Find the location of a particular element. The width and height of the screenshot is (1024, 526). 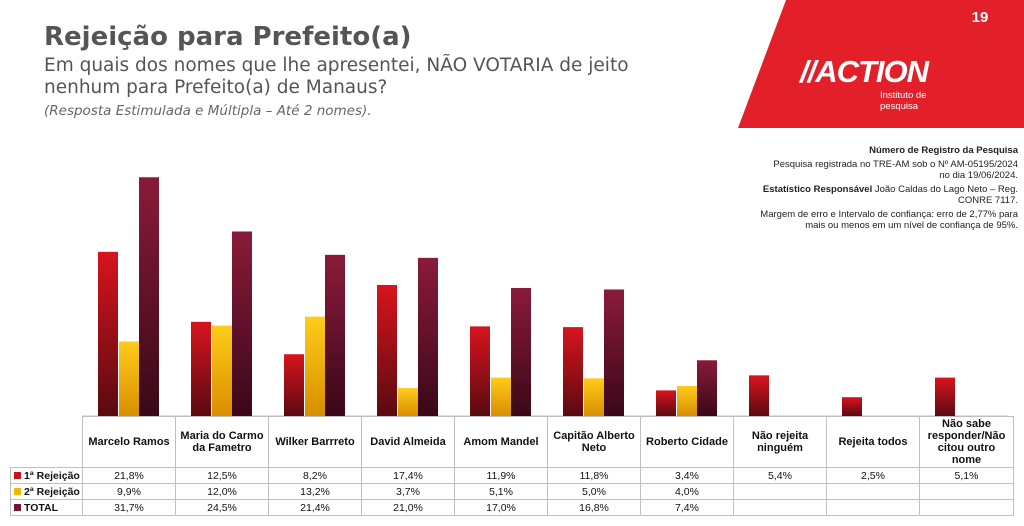

data-label-1-rejeicao-david-almeida: 17,4% is located at coordinates (408, 475).